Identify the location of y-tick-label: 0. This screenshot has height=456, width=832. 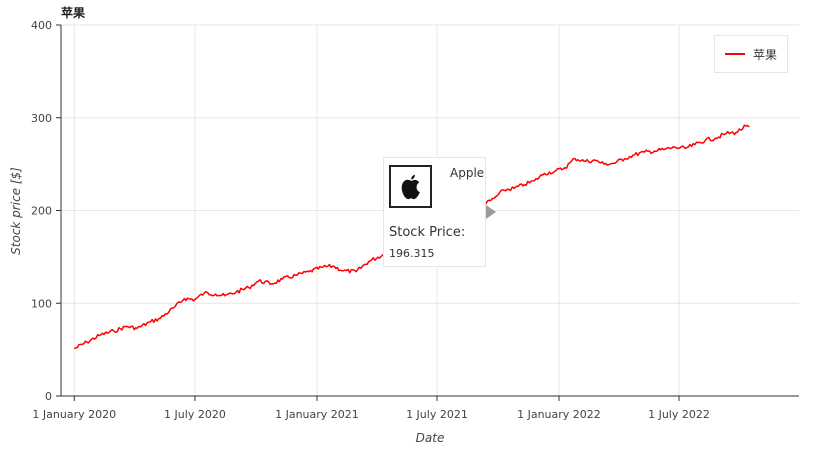
(48, 396).